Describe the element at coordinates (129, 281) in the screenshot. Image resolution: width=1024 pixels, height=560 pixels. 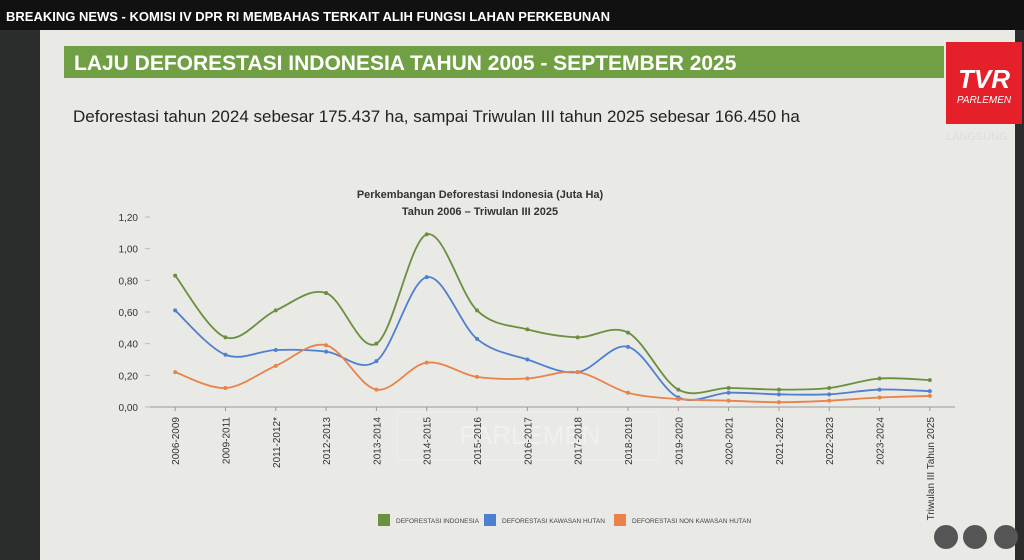
I see `y-tick-label: 0,80` at that location.